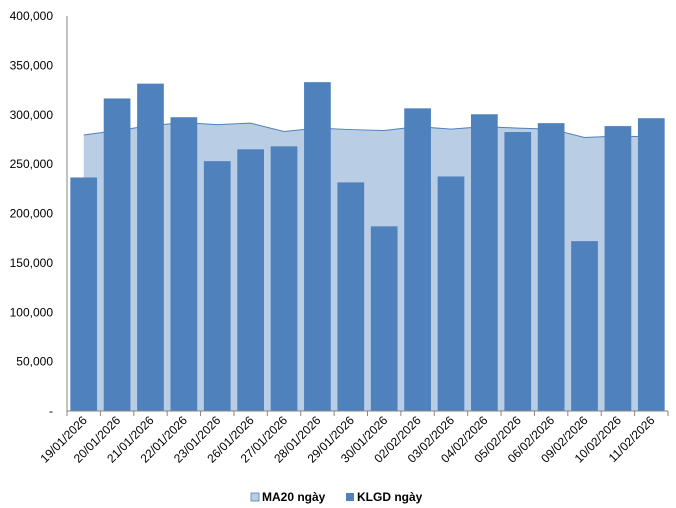 The width and height of the screenshot is (676, 508). What do you see at coordinates (51, 411) in the screenshot?
I see `y-tick-label: -` at bounding box center [51, 411].